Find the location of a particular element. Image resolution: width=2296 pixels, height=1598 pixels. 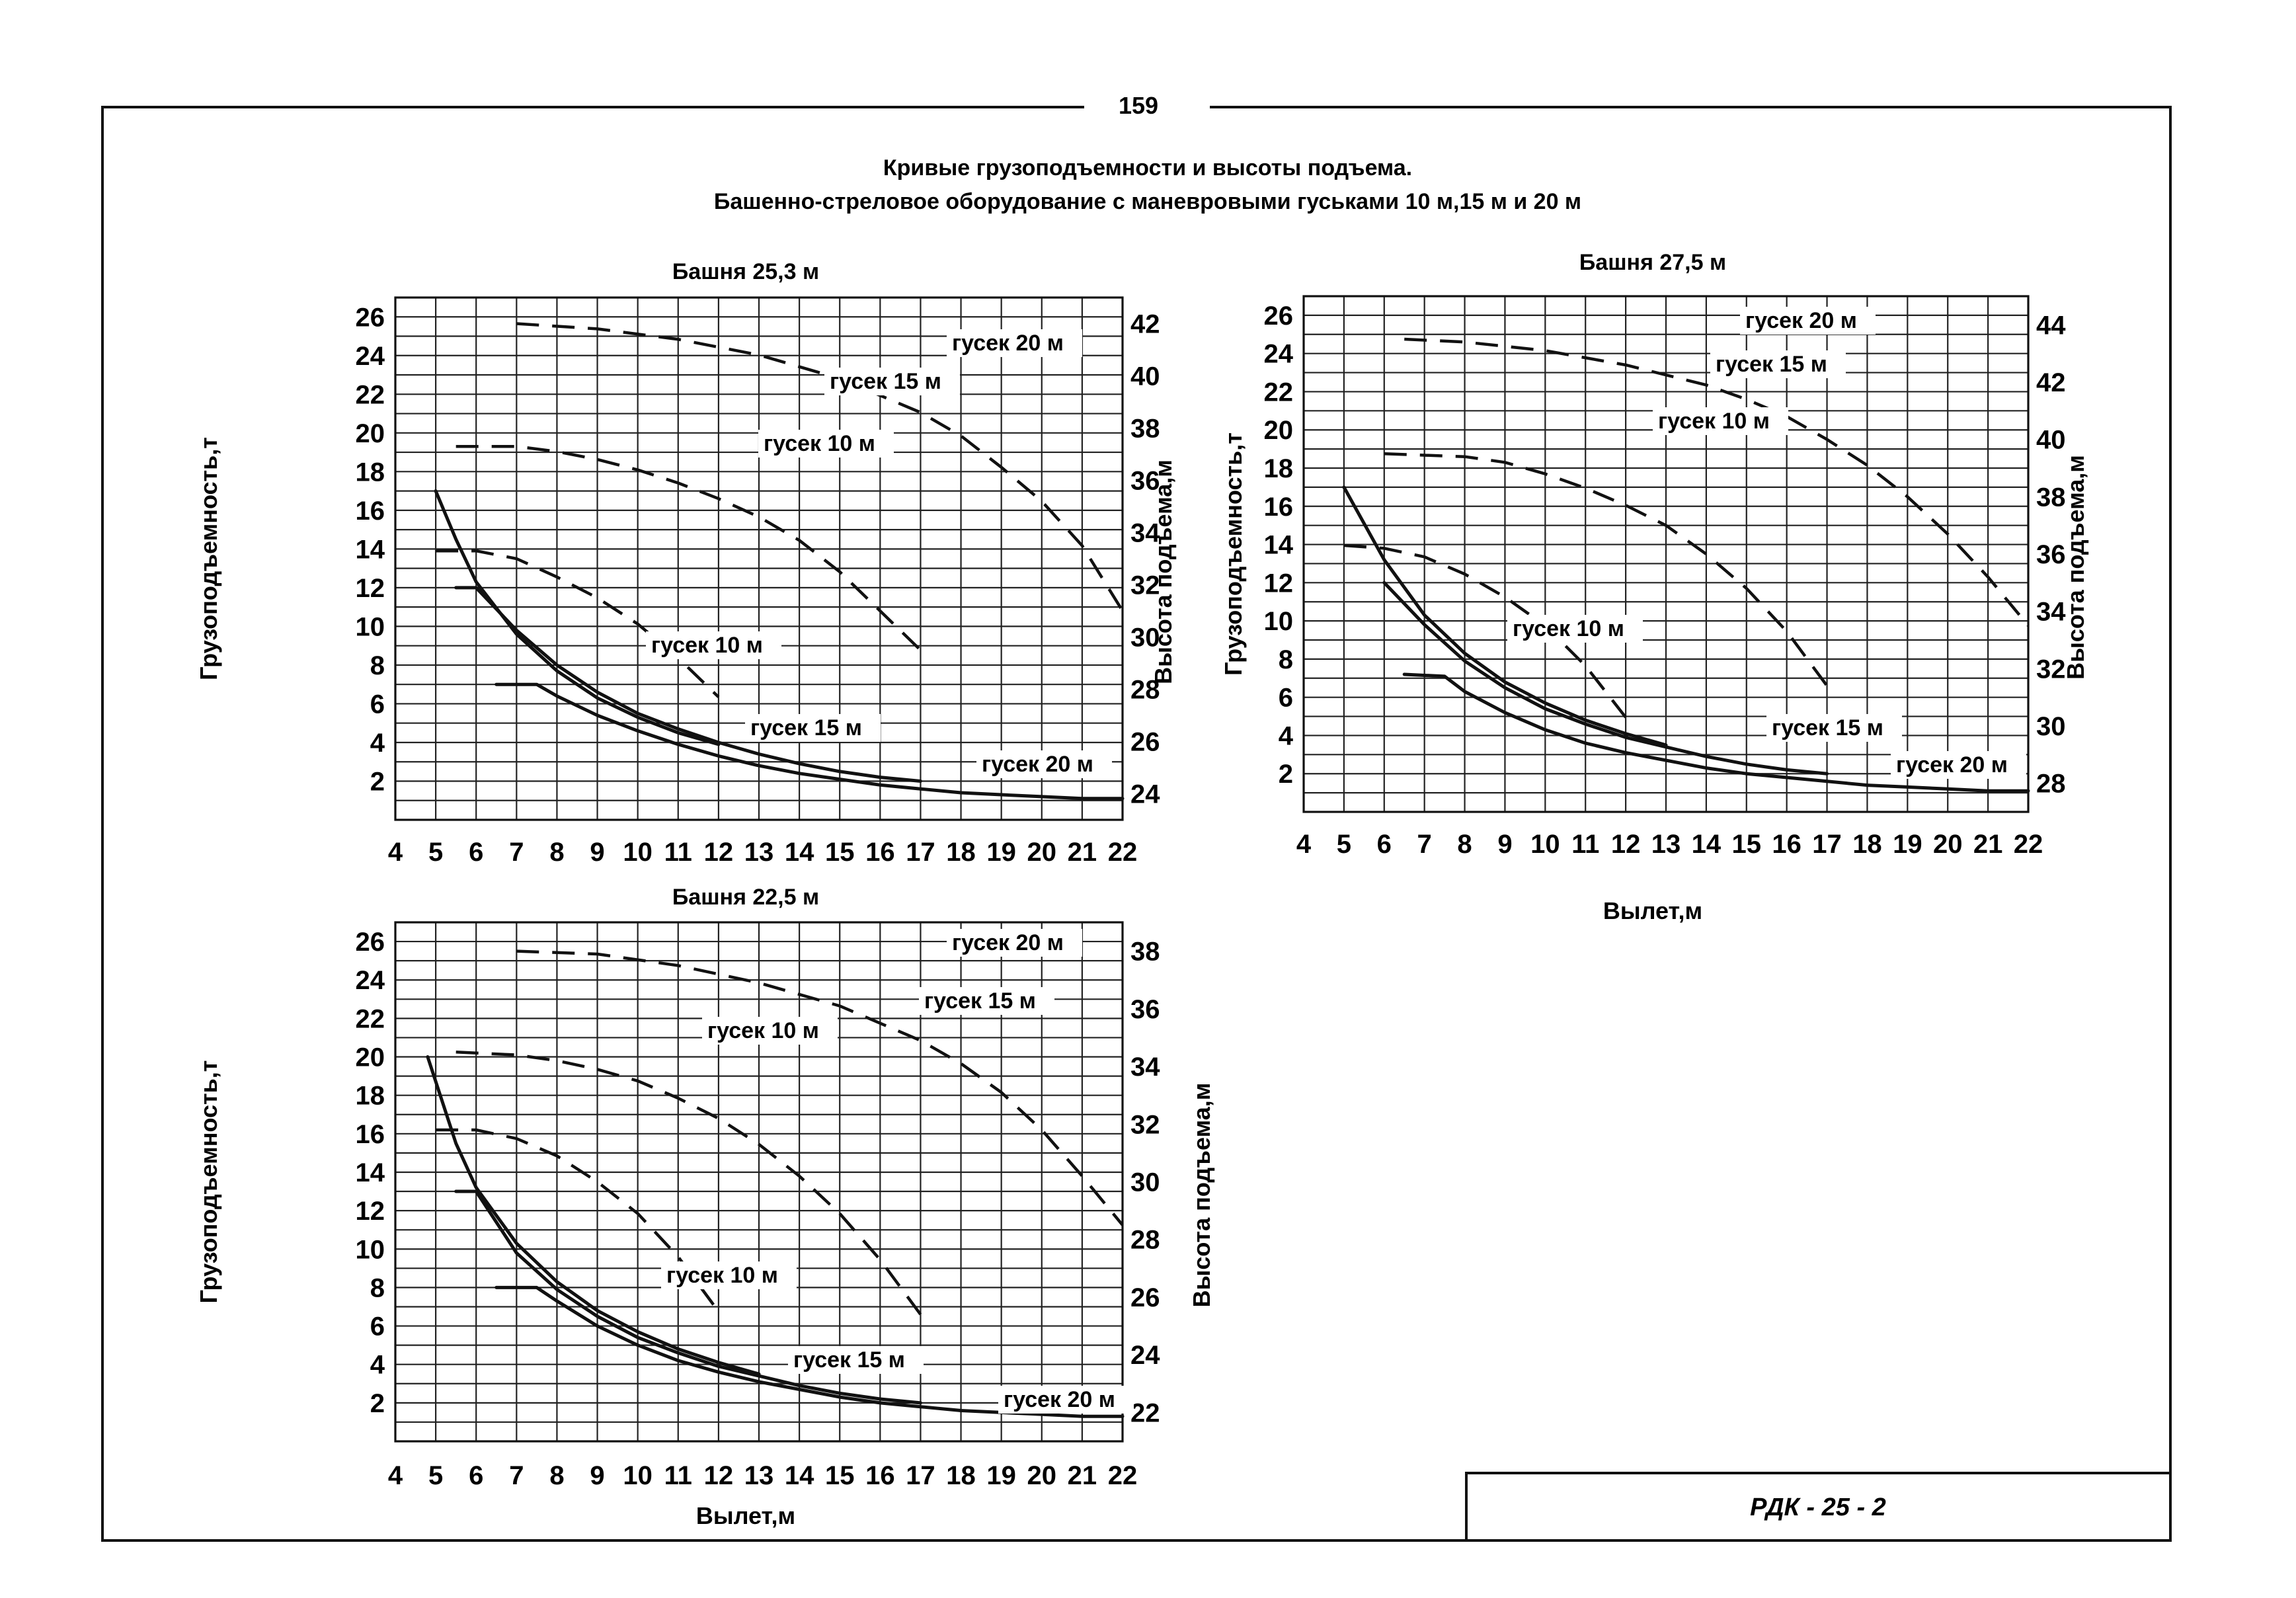

height-tick-label: 22 is located at coordinates (1145, 1412).